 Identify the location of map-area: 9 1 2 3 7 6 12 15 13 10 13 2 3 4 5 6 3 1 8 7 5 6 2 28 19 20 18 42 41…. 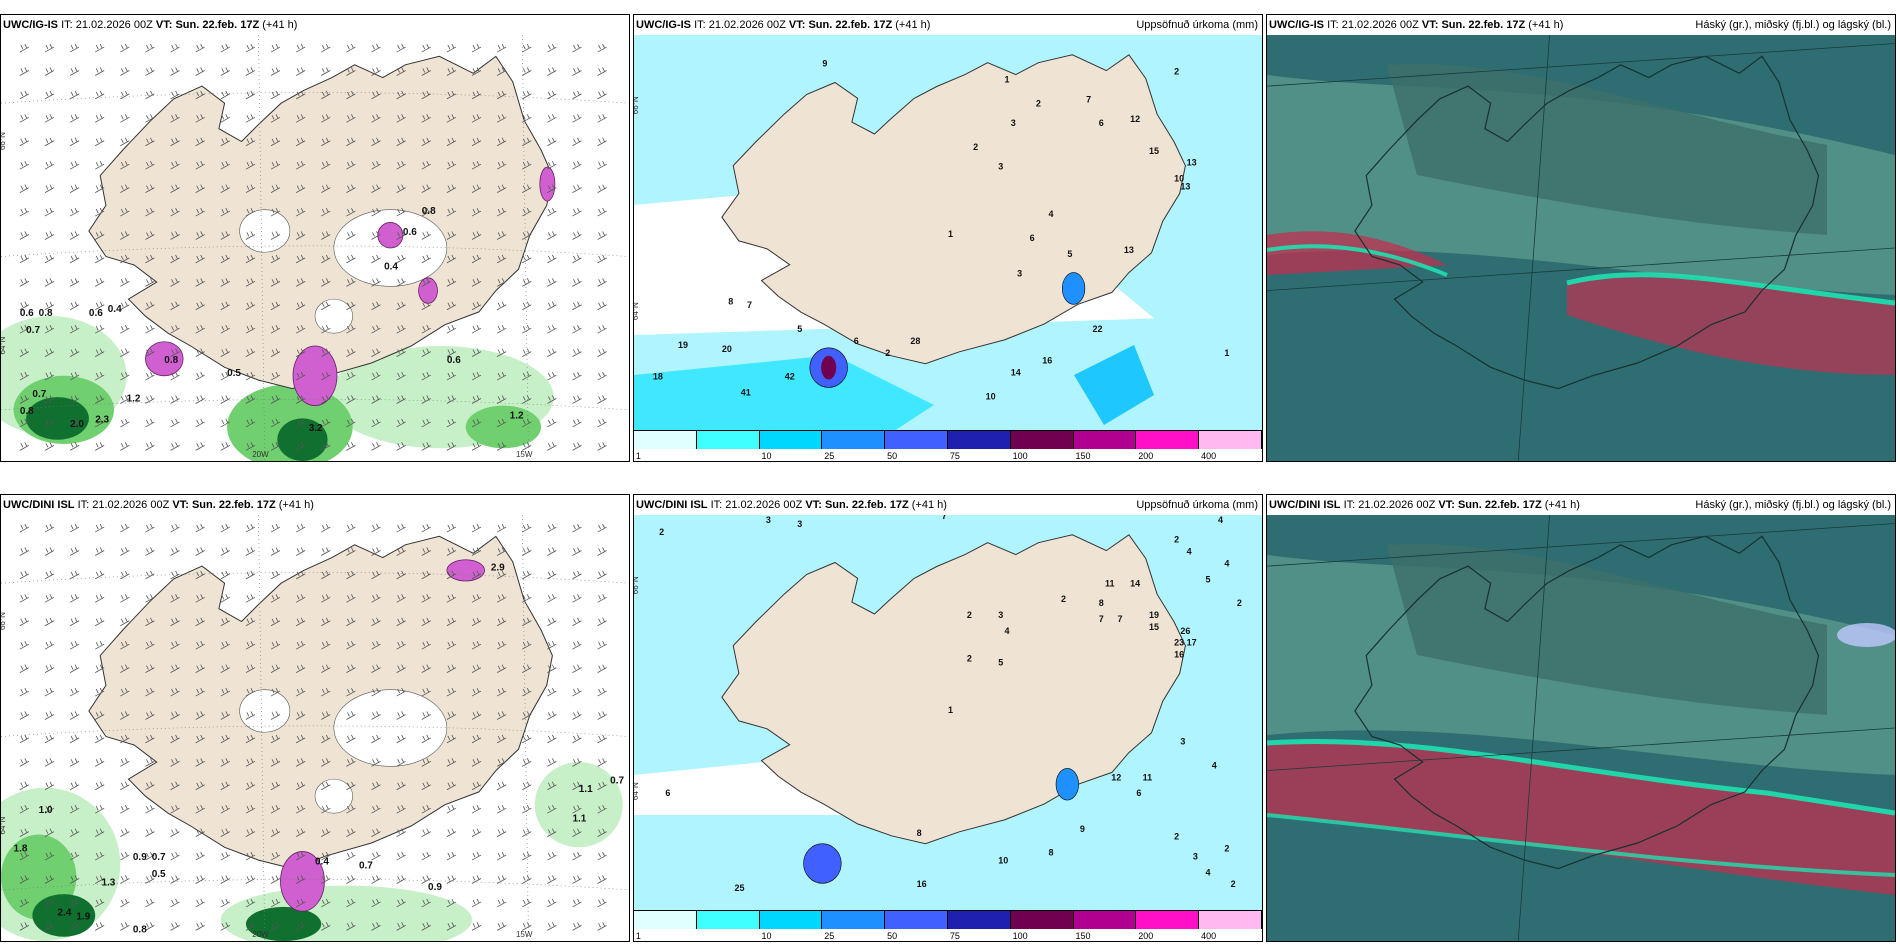
(948, 233).